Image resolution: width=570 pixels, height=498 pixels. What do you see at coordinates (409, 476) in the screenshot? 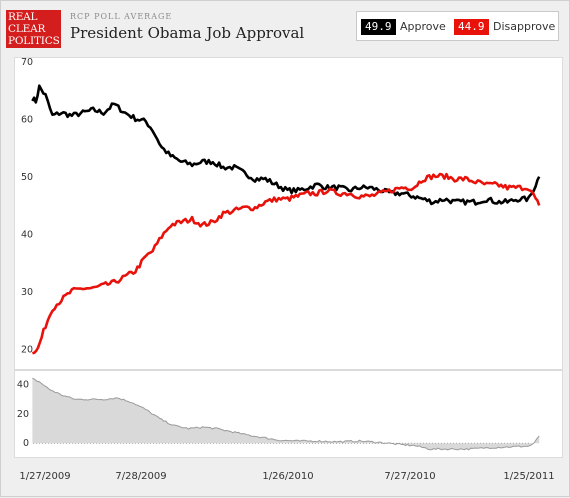
I see `x-tick-label: 7/27/2010` at bounding box center [409, 476].